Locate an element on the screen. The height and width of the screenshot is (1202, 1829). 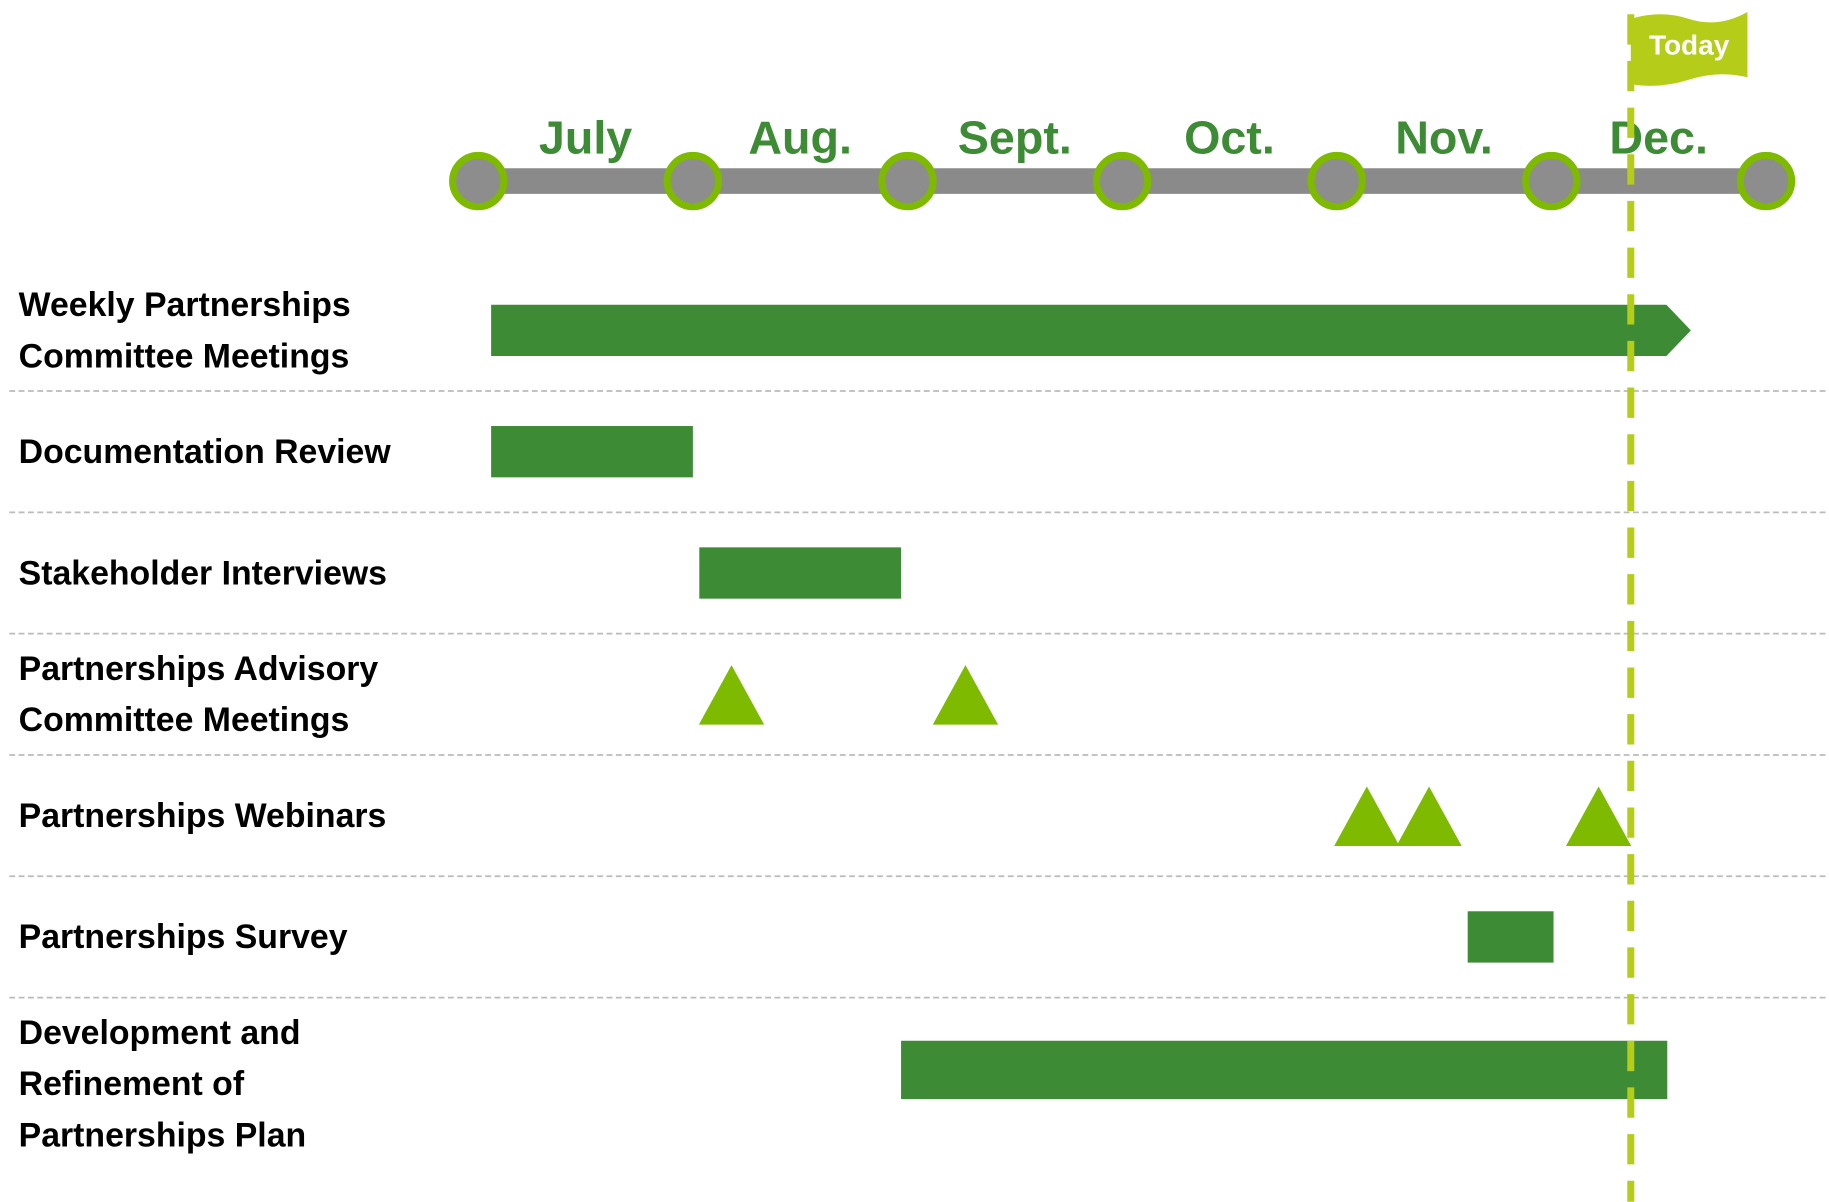
task-label: Weekly Partnerships is located at coordinates (185, 305).